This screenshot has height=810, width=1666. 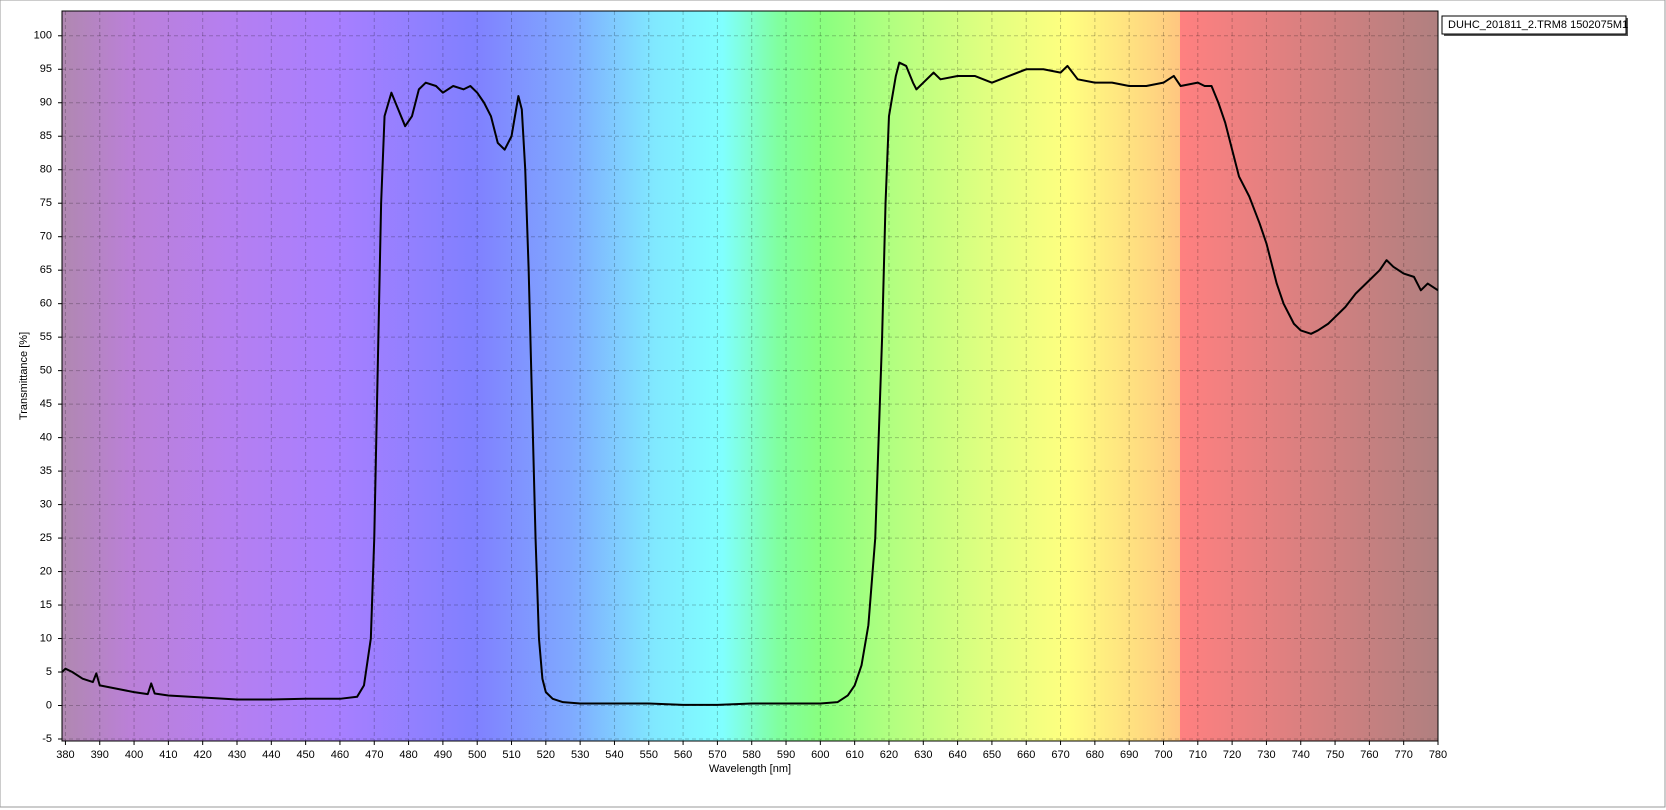 I want to click on x-tick-label: 400, so click(x=134, y=755).